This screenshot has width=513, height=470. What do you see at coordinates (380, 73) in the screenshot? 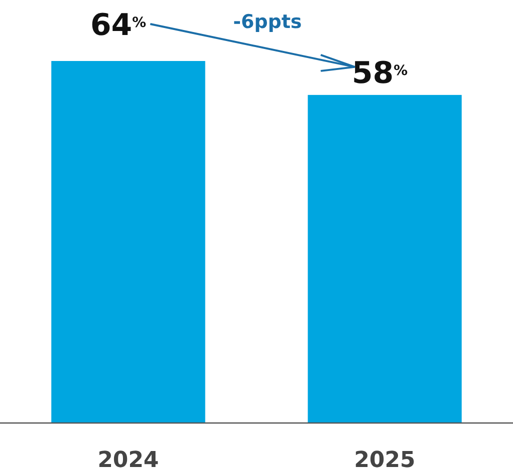
I see `data-label: 58$^{%}$` at bounding box center [380, 73].